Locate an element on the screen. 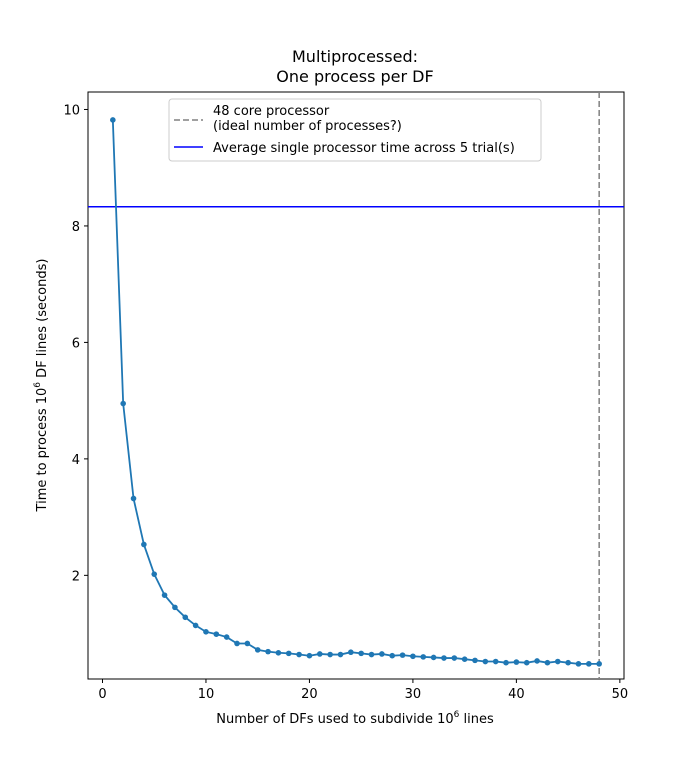  legend-box is located at coordinates (355, 130).